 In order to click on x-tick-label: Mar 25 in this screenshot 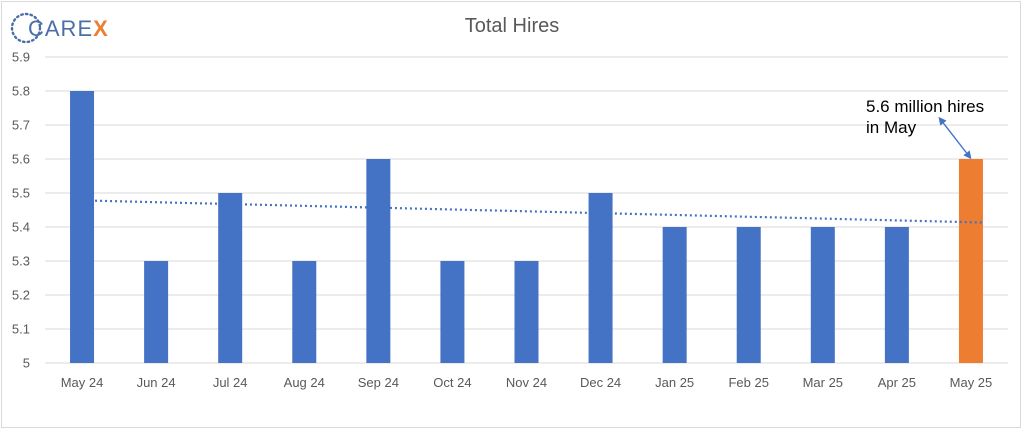, I will do `click(823, 382)`.